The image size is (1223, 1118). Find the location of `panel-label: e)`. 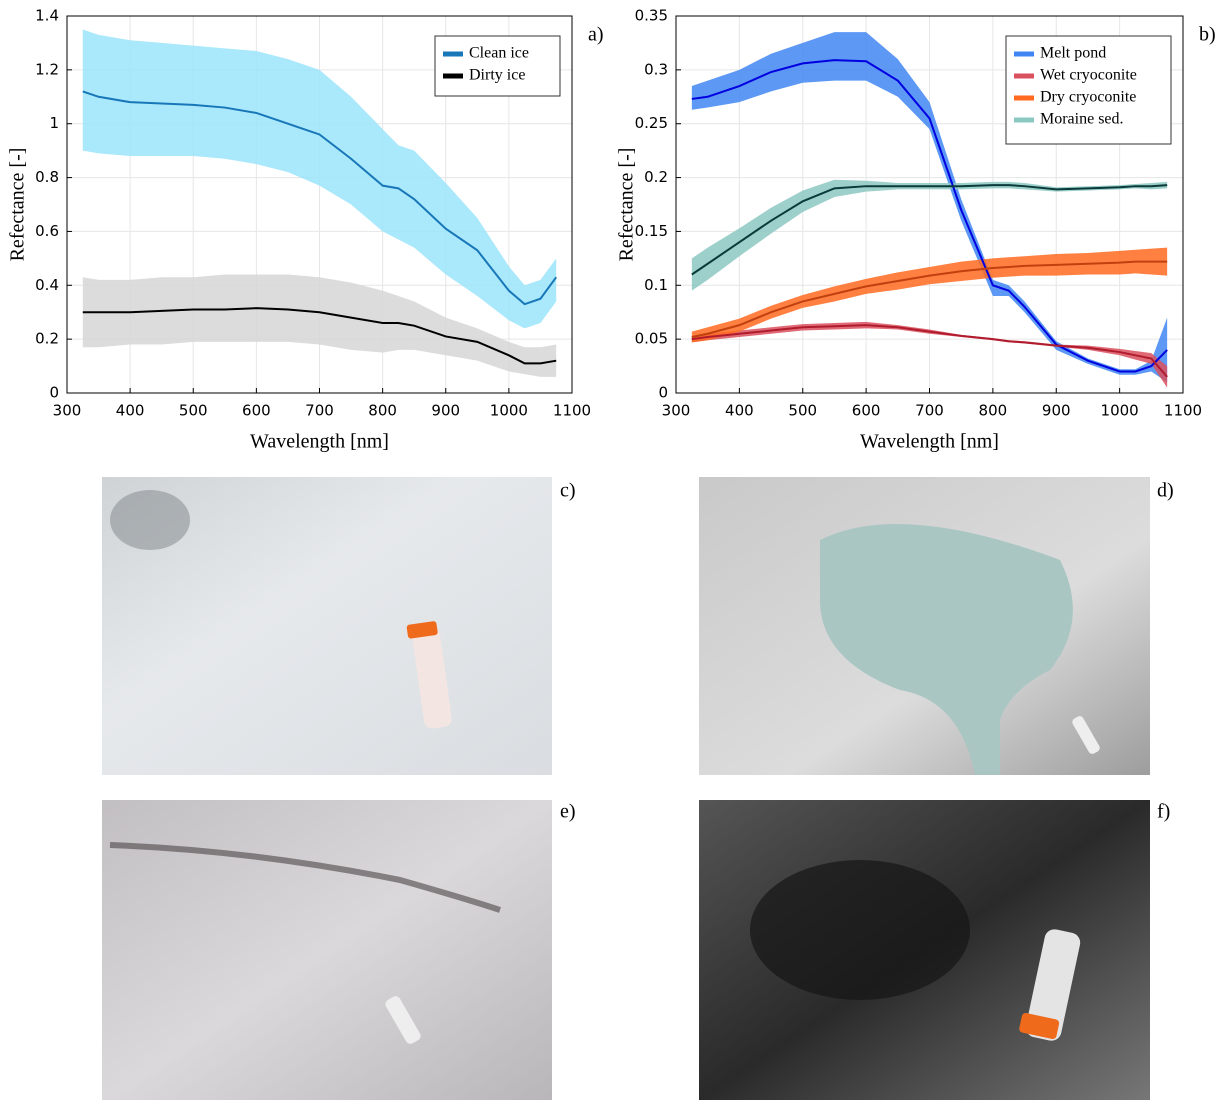

panel-label: e) is located at coordinates (568, 812).